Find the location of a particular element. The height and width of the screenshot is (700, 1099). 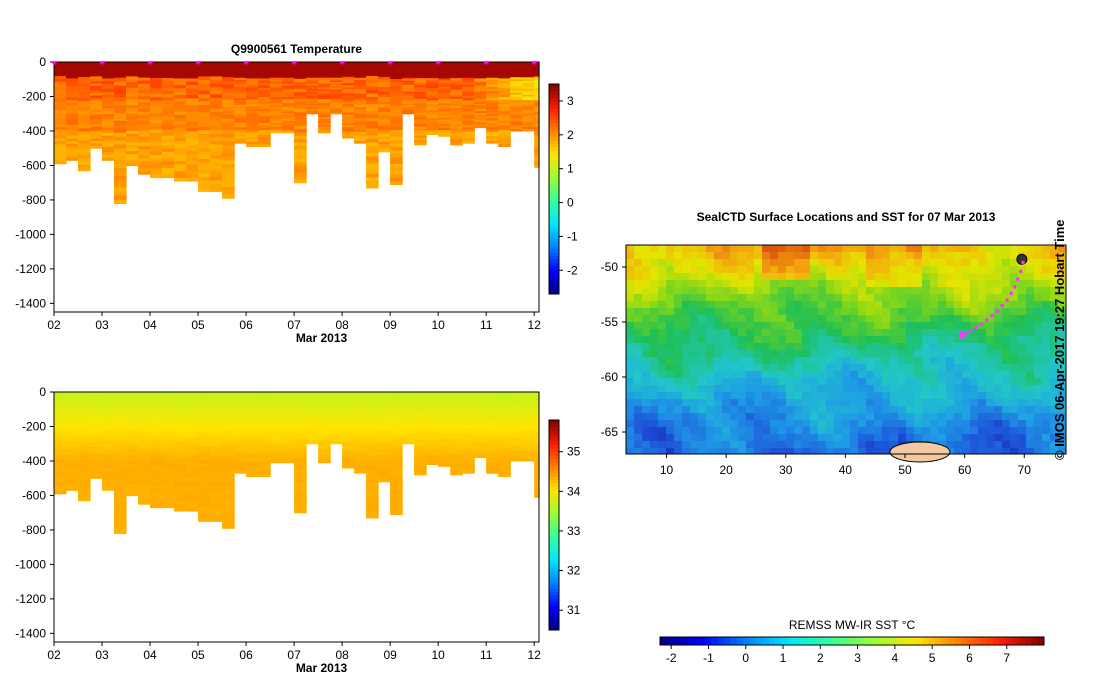

y-tick-label: 0 is located at coordinates (42, 392).